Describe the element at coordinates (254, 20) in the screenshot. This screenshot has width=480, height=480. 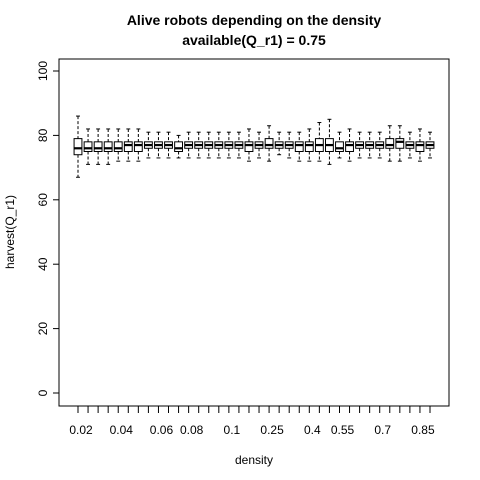
I see `chart-title: Alive robots depending on the density` at that location.